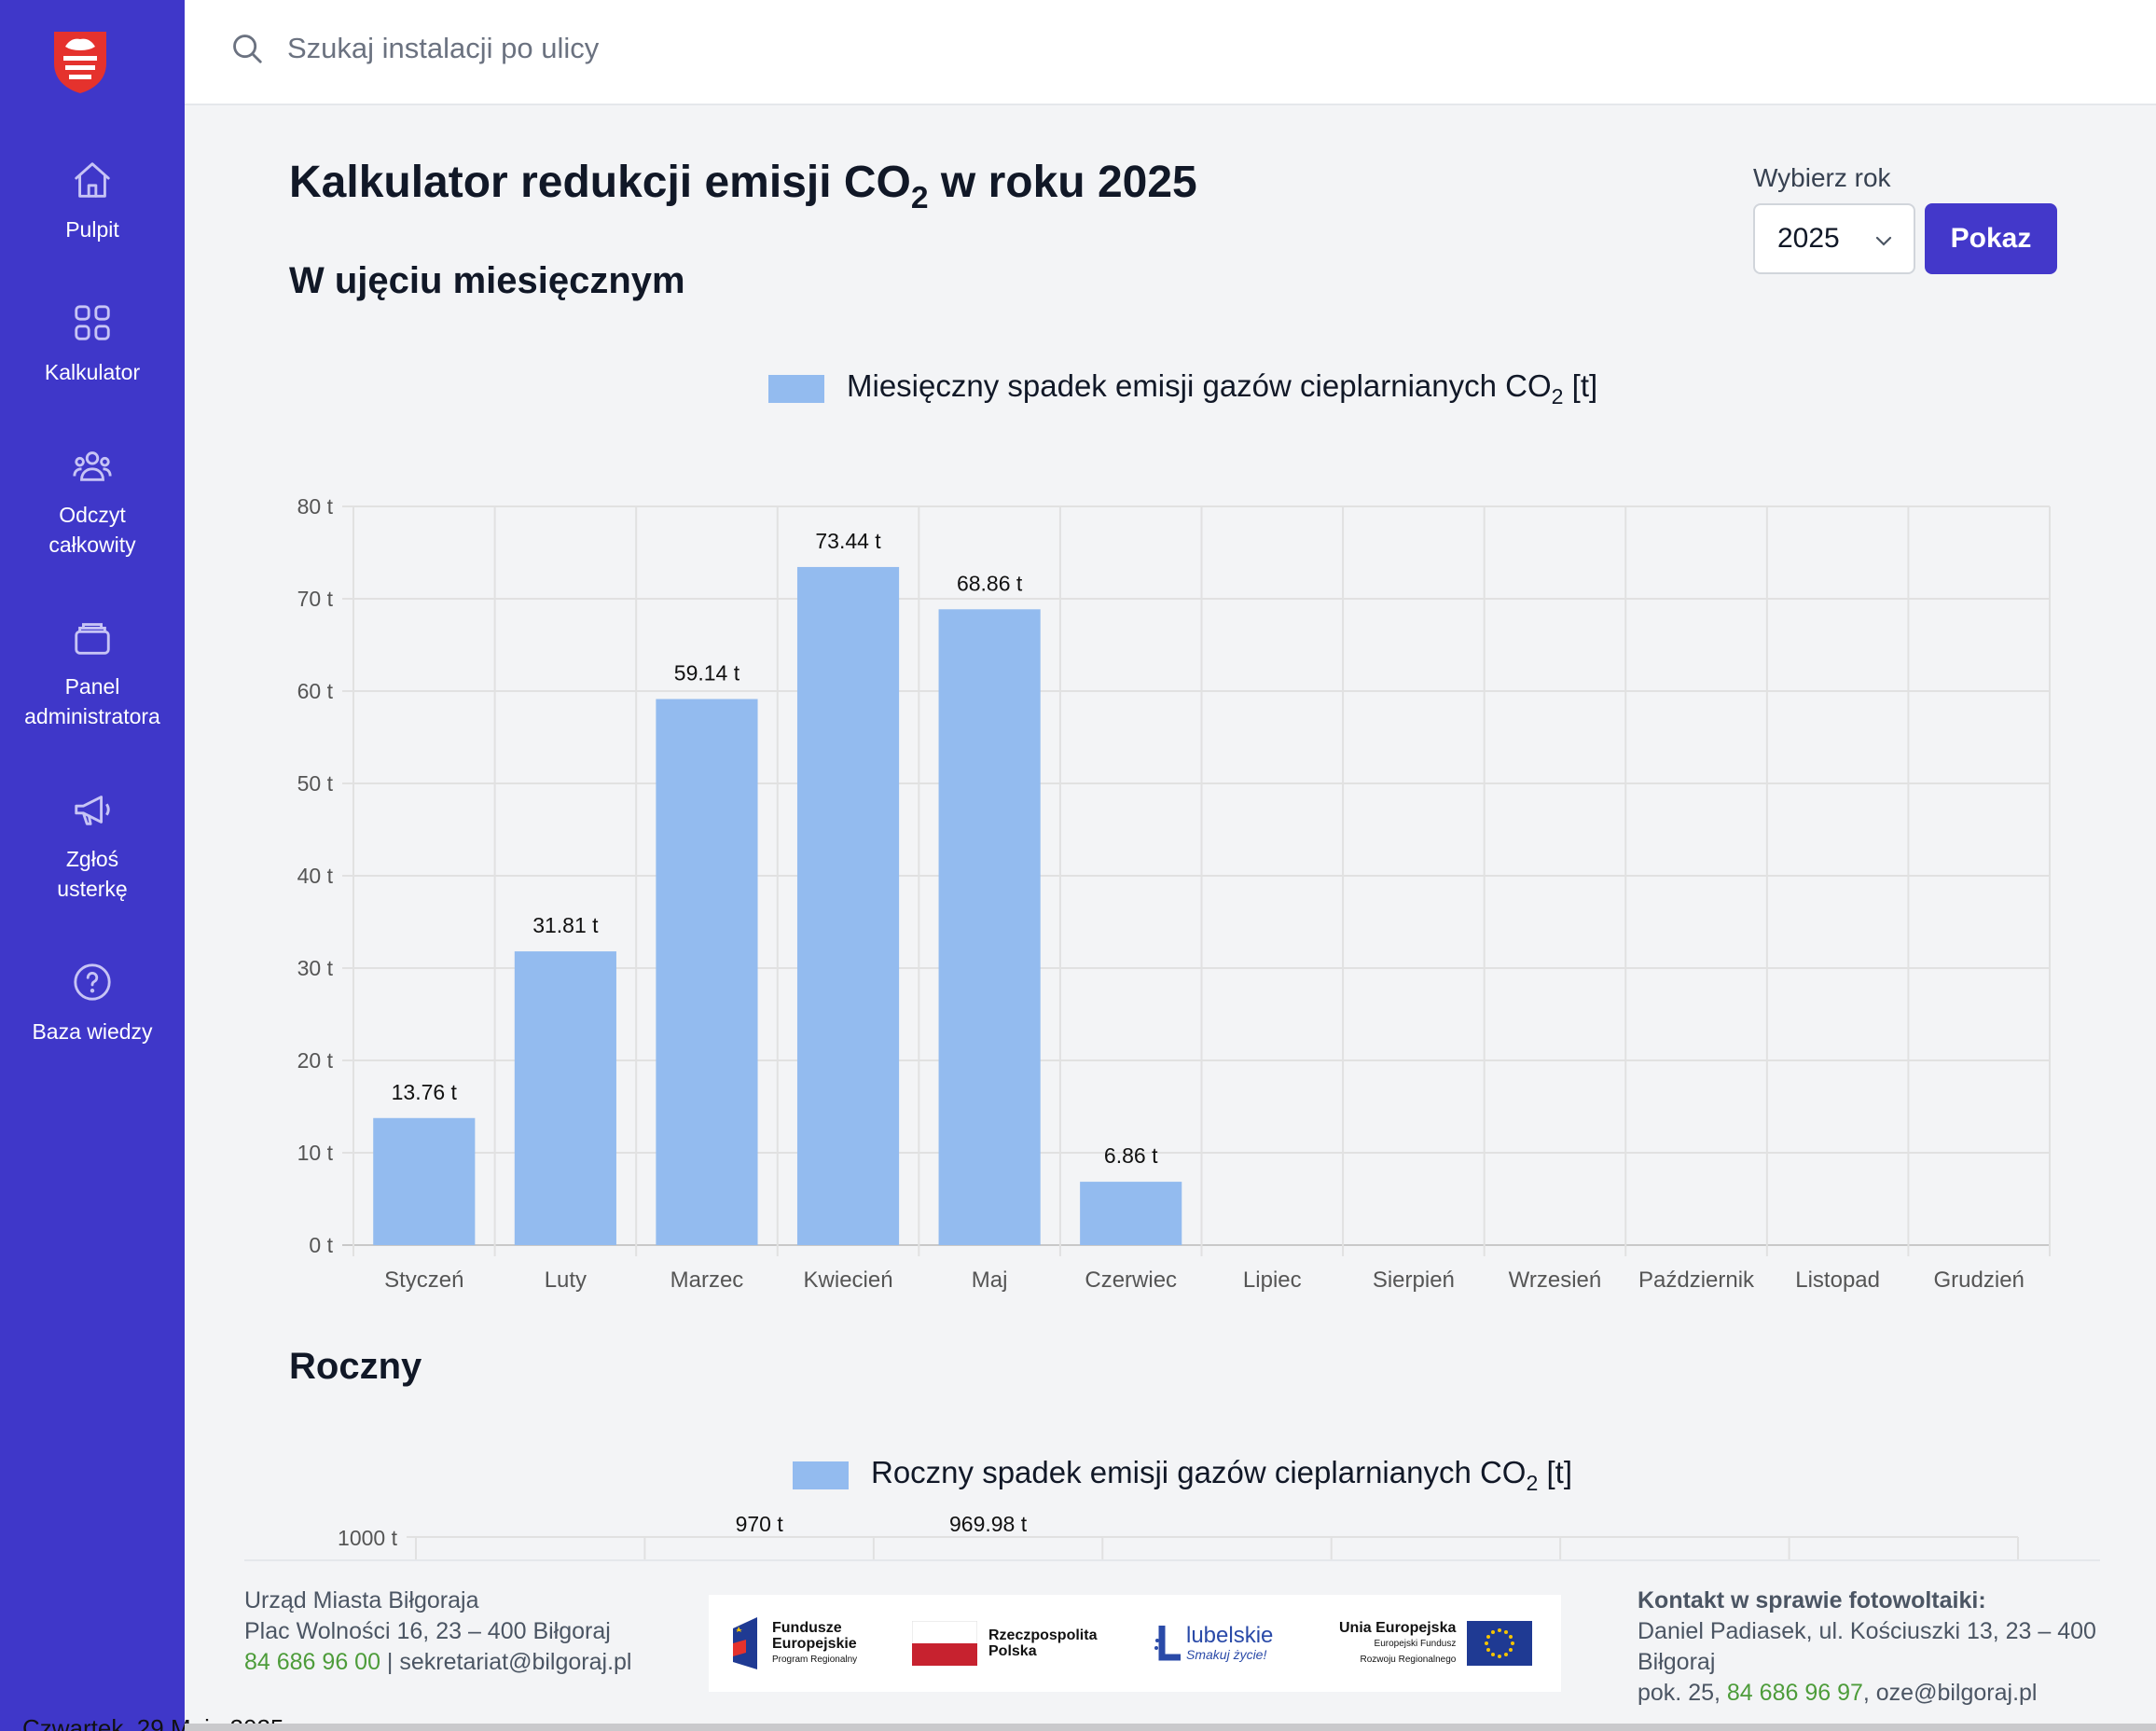 This screenshot has height=1731, width=2156. What do you see at coordinates (92, 502) in the screenshot?
I see `sidebar-item-odczyt: Odczyt całkowity` at bounding box center [92, 502].